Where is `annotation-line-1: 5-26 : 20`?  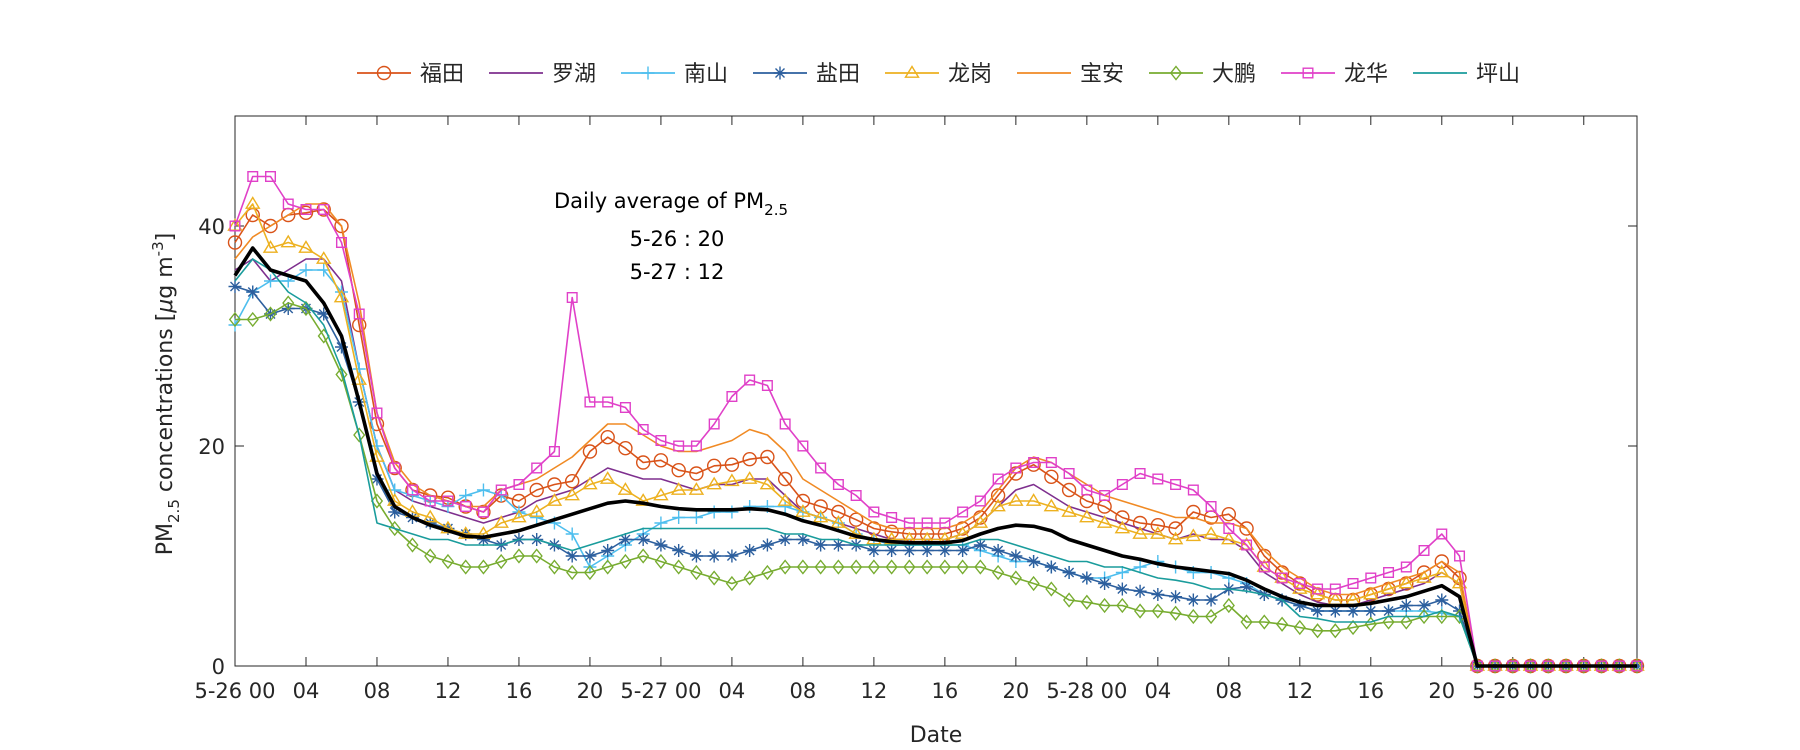 annotation-line-1: 5-26 : 20 is located at coordinates (677, 239).